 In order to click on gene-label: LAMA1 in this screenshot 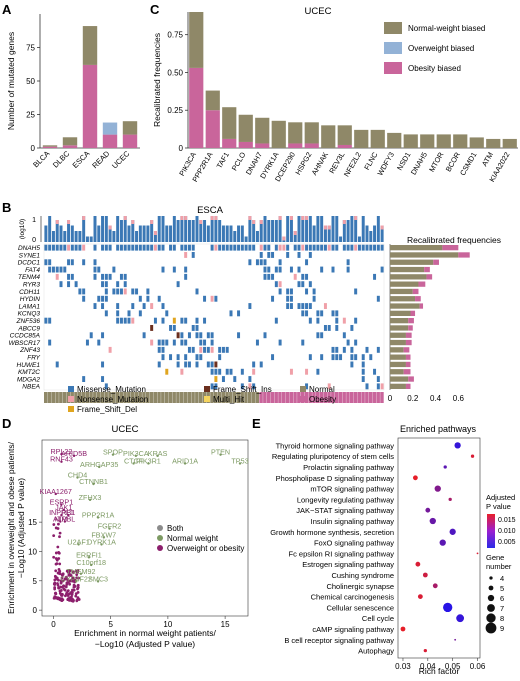, I will do `click(30, 306)`.